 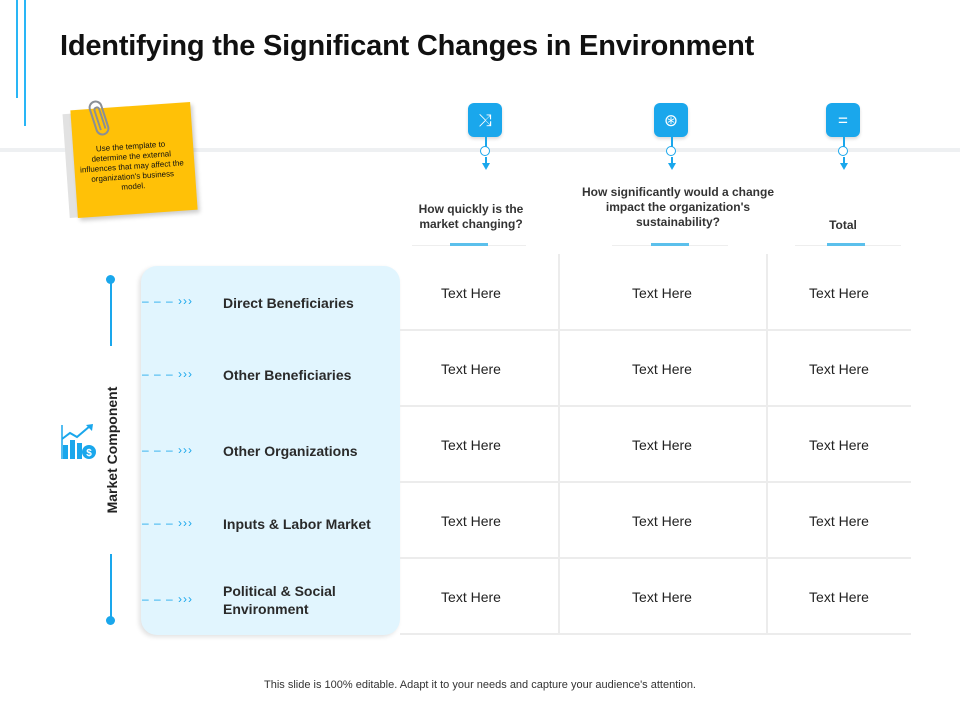 What do you see at coordinates (843, 120) in the screenshot?
I see `equals-icon: =` at bounding box center [843, 120].